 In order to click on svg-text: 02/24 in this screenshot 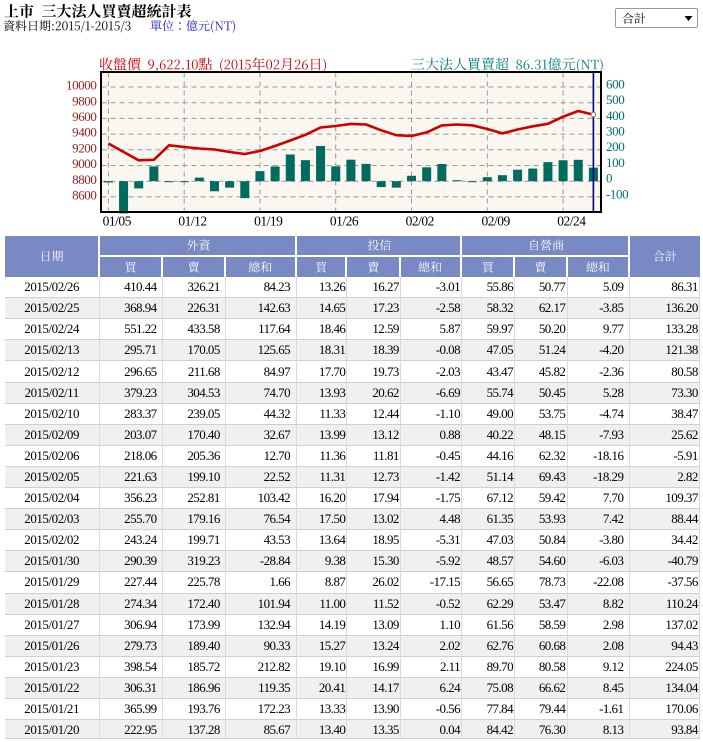, I will do `click(571, 221)`.